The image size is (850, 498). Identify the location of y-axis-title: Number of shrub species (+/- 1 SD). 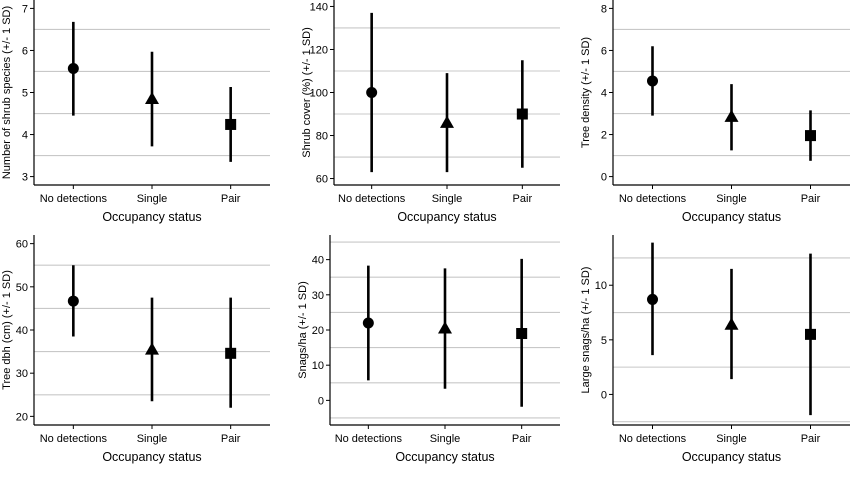
(7, 92).